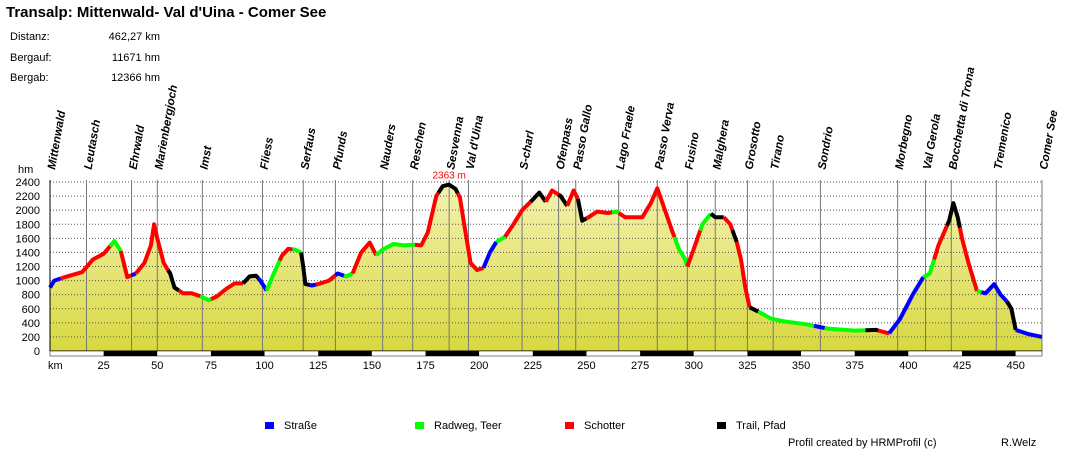  Describe the element at coordinates (28, 183) in the screenshot. I see `y-tick-label: 2400` at that location.